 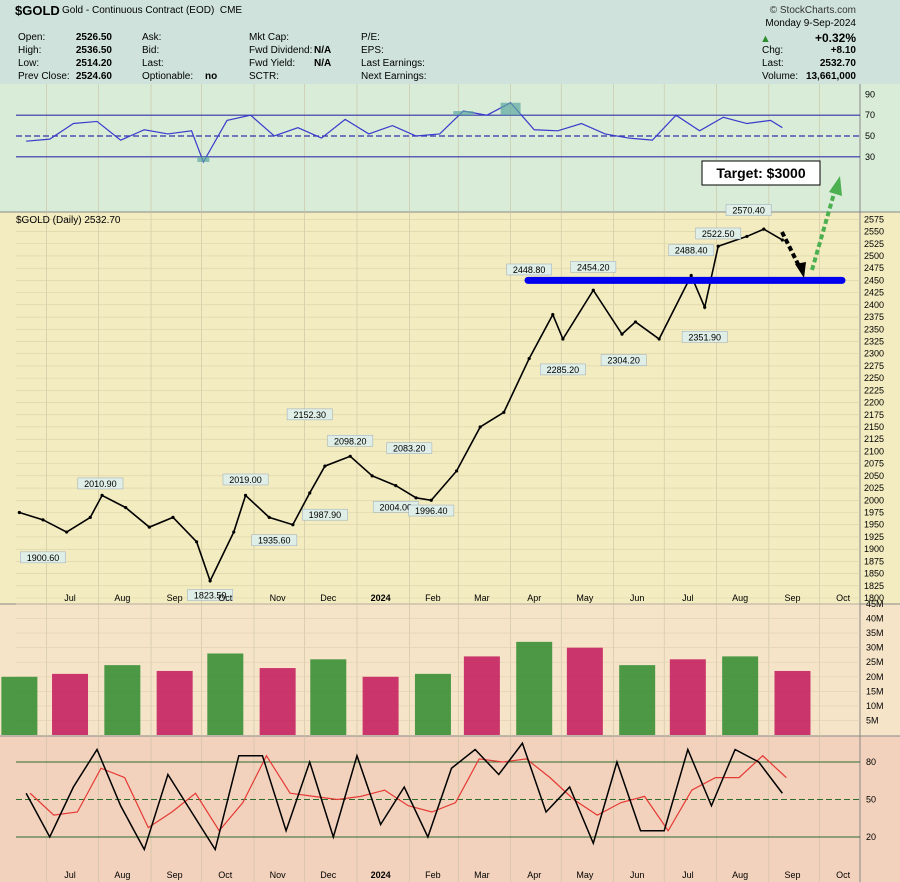 What do you see at coordinates (835, 186) in the screenshot?
I see `up-arrow-head-icon` at bounding box center [835, 186].